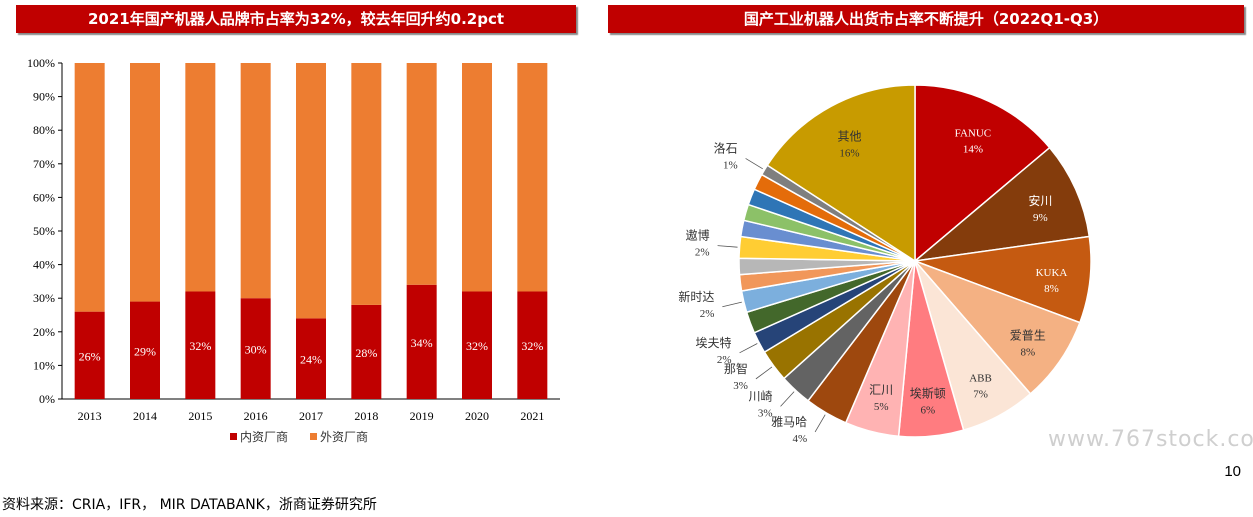 The image size is (1253, 517). Describe the element at coordinates (730, 165) in the screenshot. I see `pie-label-value: 1%` at that location.